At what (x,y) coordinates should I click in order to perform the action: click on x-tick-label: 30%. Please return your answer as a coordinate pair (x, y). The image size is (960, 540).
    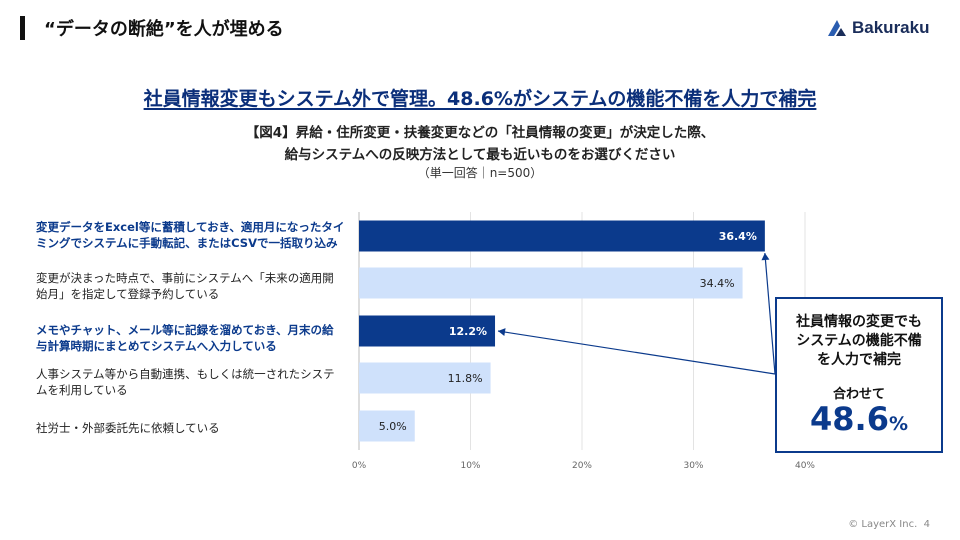
    Looking at the image, I should click on (693, 466).